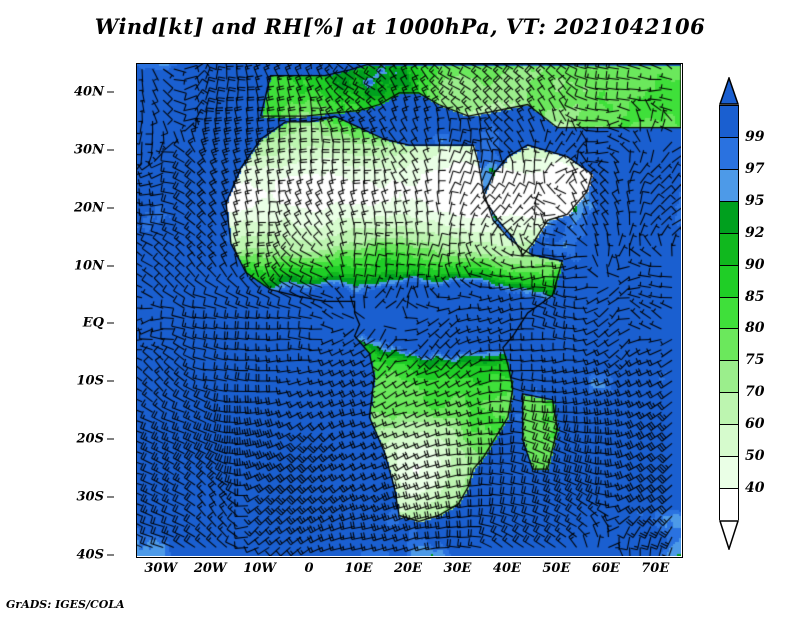 The height and width of the screenshot is (618, 800). I want to click on colorbar-under-arrow, so click(729, 536).